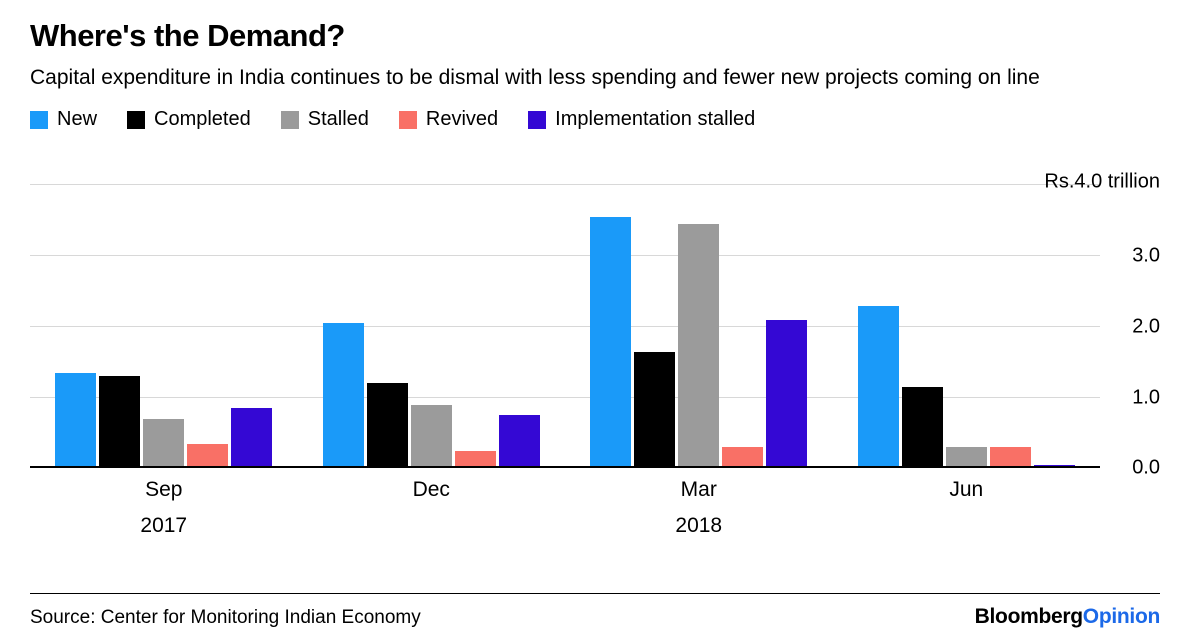 Image resolution: width=1200 pixels, height=643 pixels. I want to click on legend-label: Implementation stalled, so click(655, 119).